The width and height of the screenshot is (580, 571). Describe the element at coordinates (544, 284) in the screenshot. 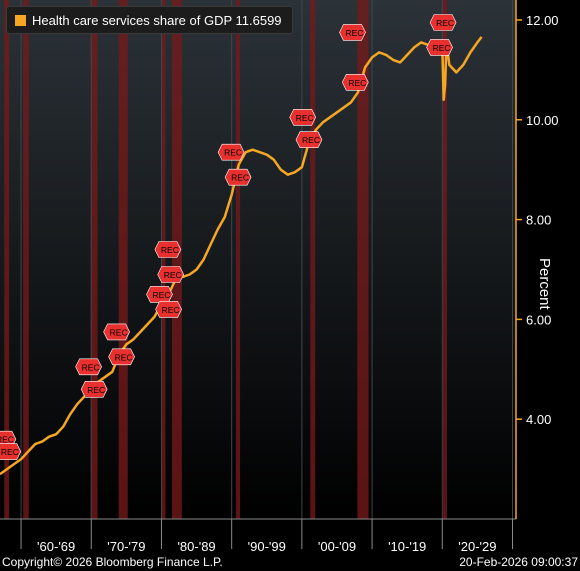

I see `y-axis-label: Percent` at that location.